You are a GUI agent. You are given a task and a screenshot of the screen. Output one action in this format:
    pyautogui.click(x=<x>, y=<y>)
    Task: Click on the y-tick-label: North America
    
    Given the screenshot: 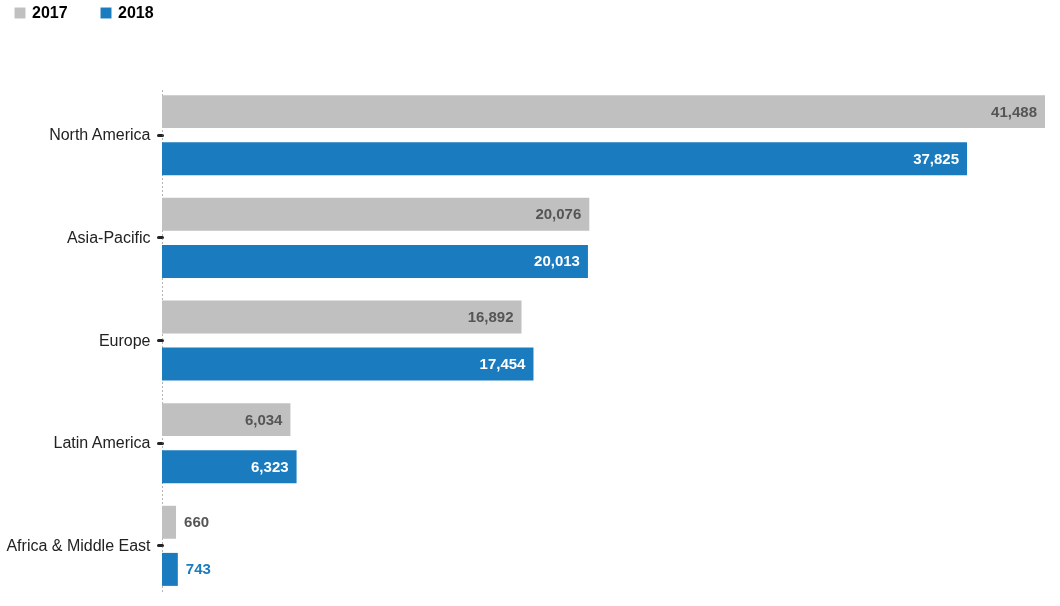 What is the action you would take?
    pyautogui.click(x=100, y=135)
    